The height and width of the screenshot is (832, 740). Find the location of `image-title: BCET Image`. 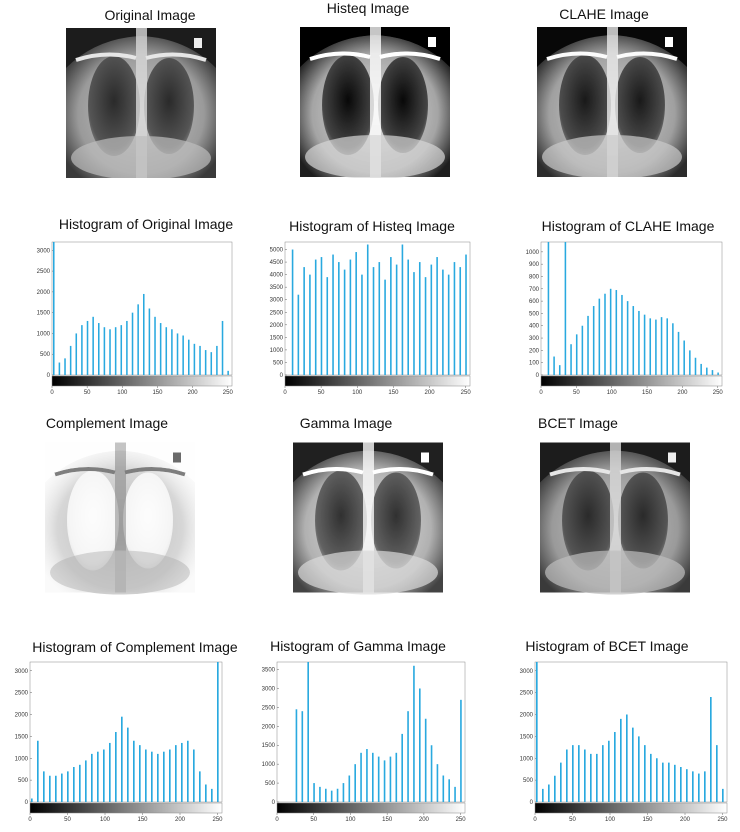

image-title: BCET Image is located at coordinates (578, 423).